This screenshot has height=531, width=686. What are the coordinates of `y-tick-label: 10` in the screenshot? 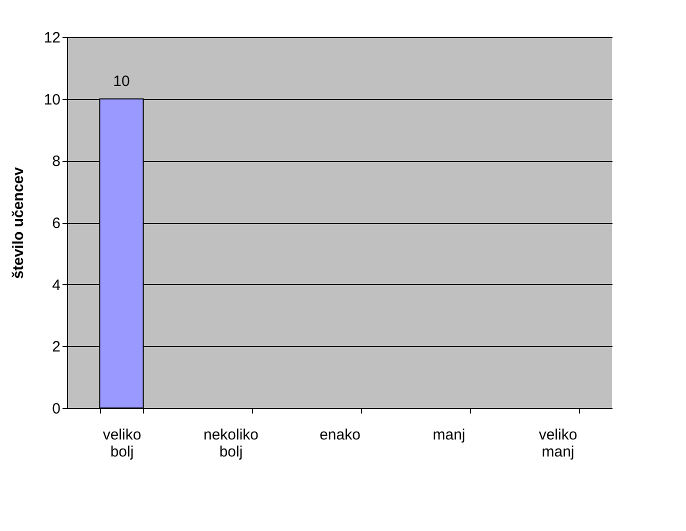 It's located at (52, 99).